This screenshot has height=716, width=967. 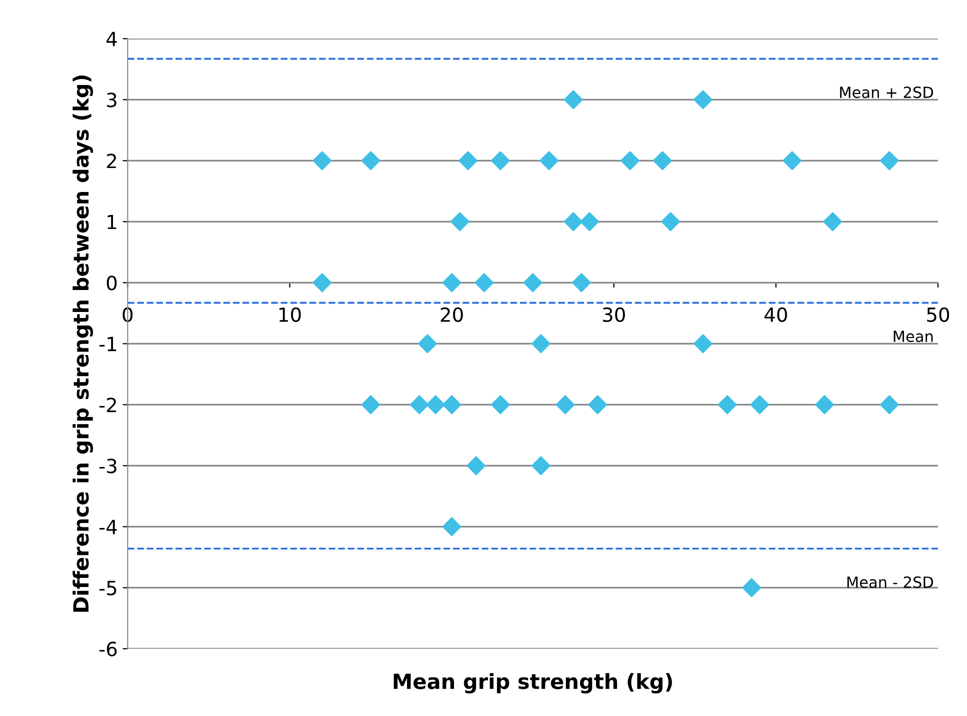 I want to click on y-tick-label: -5, so click(x=107, y=588).